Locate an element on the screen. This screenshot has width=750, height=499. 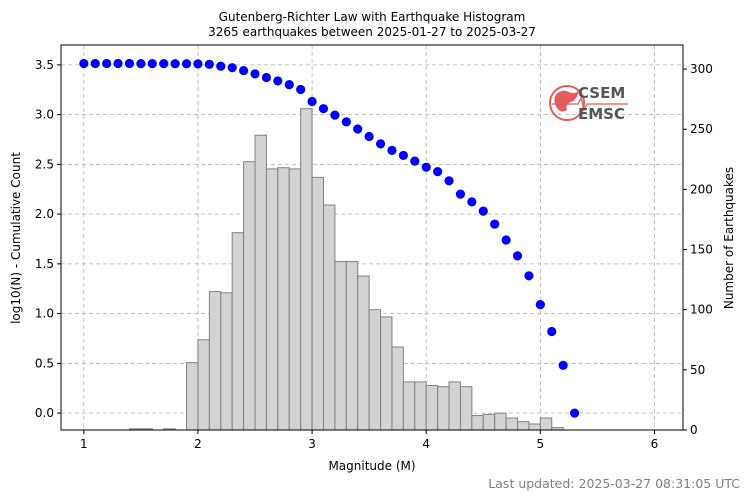
y-left-tick-label: 3.5 is located at coordinates (44, 65).